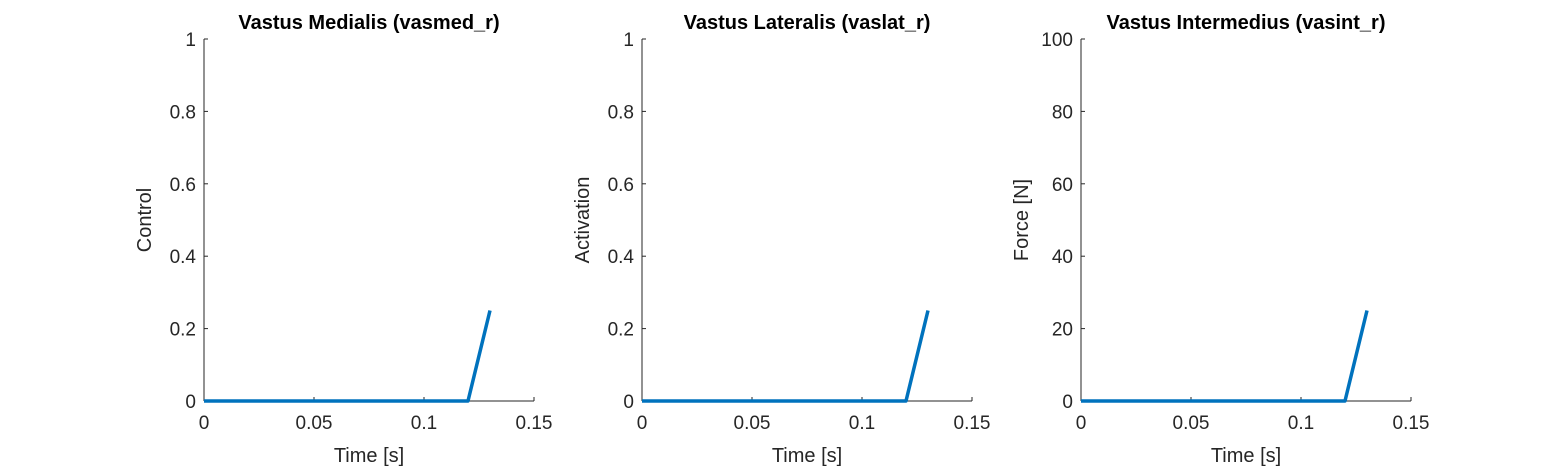 This screenshot has width=1563, height=469. What do you see at coordinates (1246, 23) in the screenshot?
I see `chart-title: Vastus Intermedius (vasint_r)` at bounding box center [1246, 23].